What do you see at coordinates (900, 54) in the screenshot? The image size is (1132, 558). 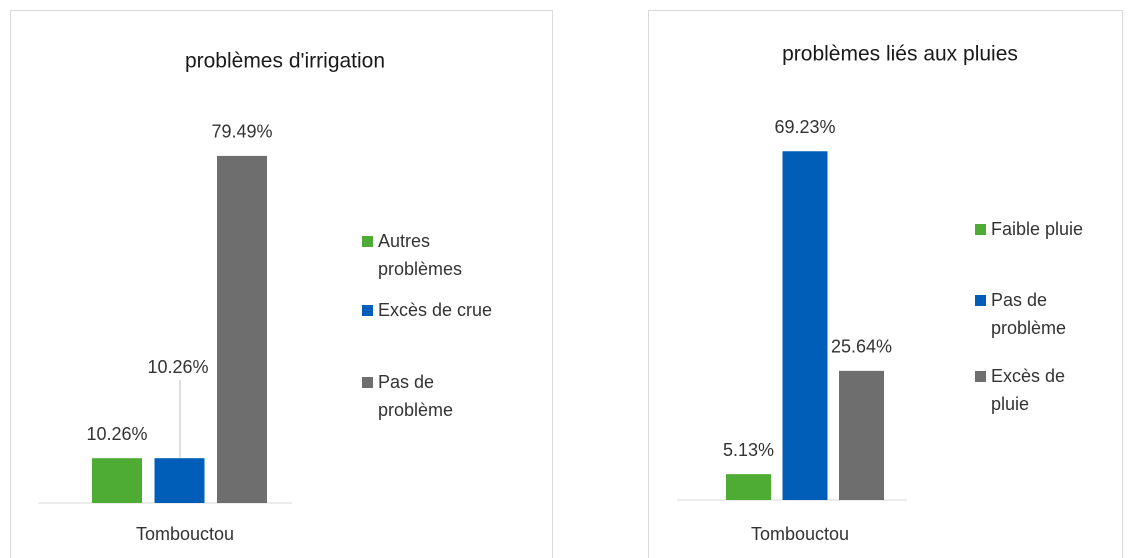 I see `chart-title: problèmes liés aux pluies` at bounding box center [900, 54].